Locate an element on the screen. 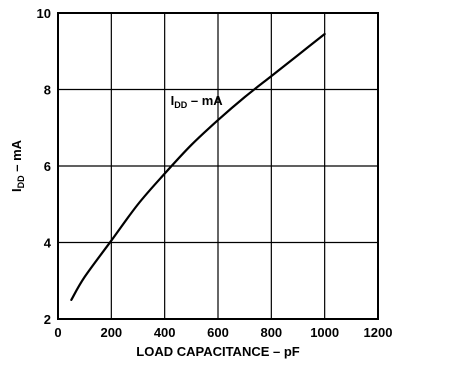  y-axis-title: IDD – mA is located at coordinates (17, 165).